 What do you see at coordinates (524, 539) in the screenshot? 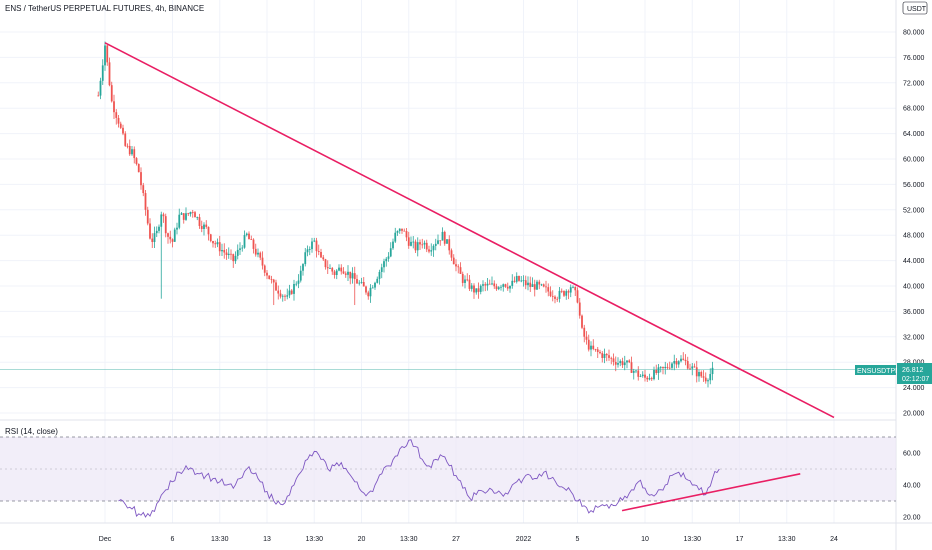
I see `time-tick-label: 2022` at bounding box center [524, 539].